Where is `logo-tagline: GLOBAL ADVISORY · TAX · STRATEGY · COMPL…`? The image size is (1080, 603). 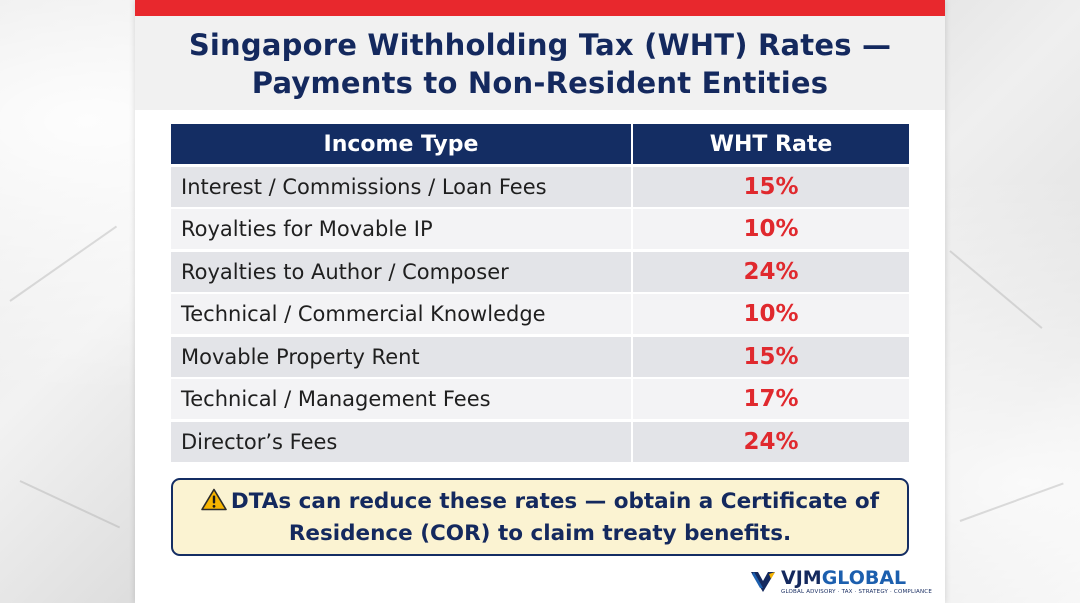
logo-tagline: GLOBAL ADVISORY · TAX · STRATEGY · COMPL… is located at coordinates (857, 592).